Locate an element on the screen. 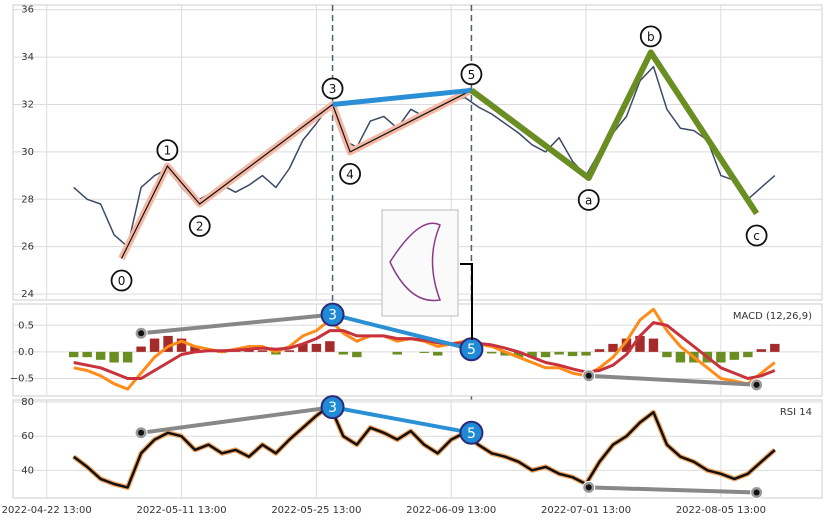 The width and height of the screenshot is (829, 522). y-tick-label: 32 is located at coordinates (27, 105).